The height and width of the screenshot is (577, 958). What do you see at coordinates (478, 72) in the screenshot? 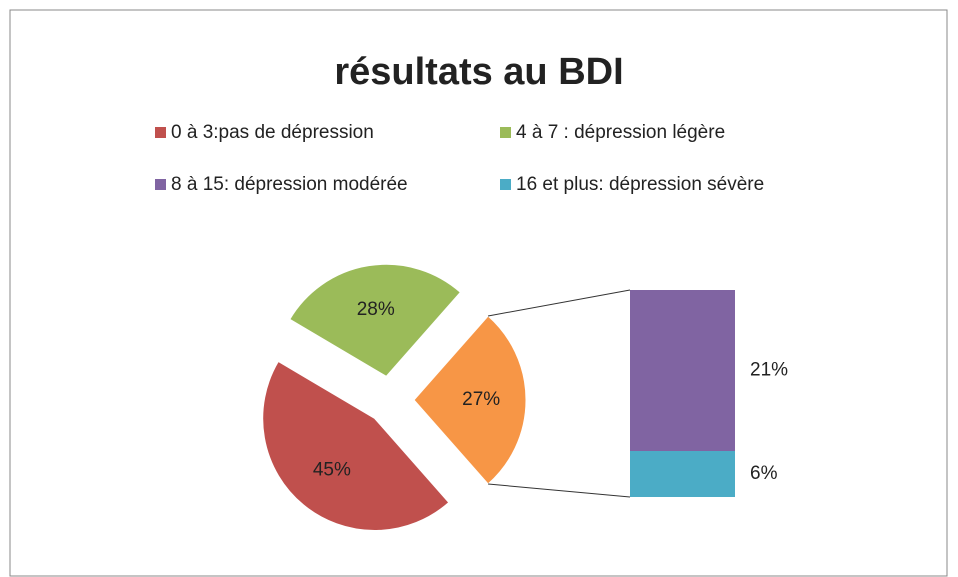
I see `chart-title: résultats au BDI` at bounding box center [478, 72].